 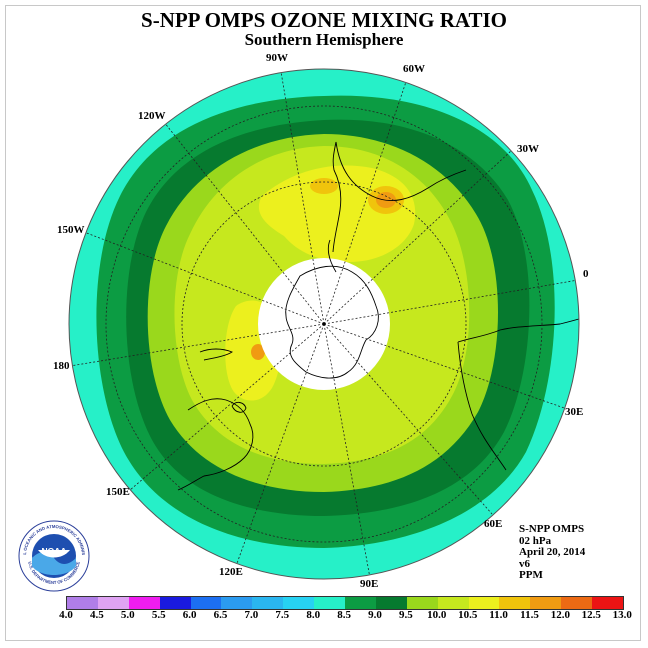 I want to click on colorbar-tick-label: 5.5, so click(x=158, y=615).